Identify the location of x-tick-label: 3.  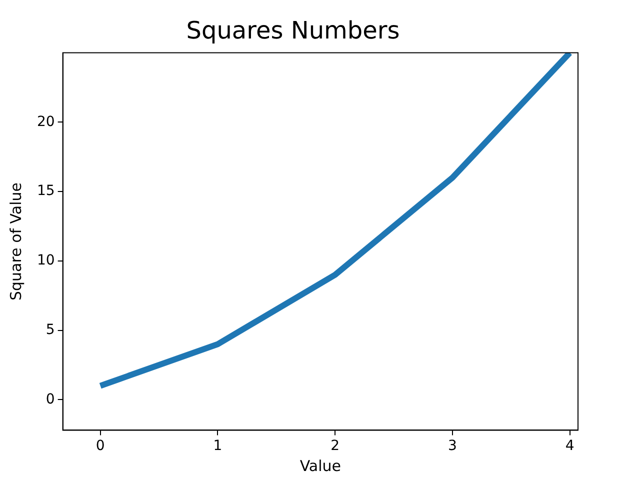
(452, 446).